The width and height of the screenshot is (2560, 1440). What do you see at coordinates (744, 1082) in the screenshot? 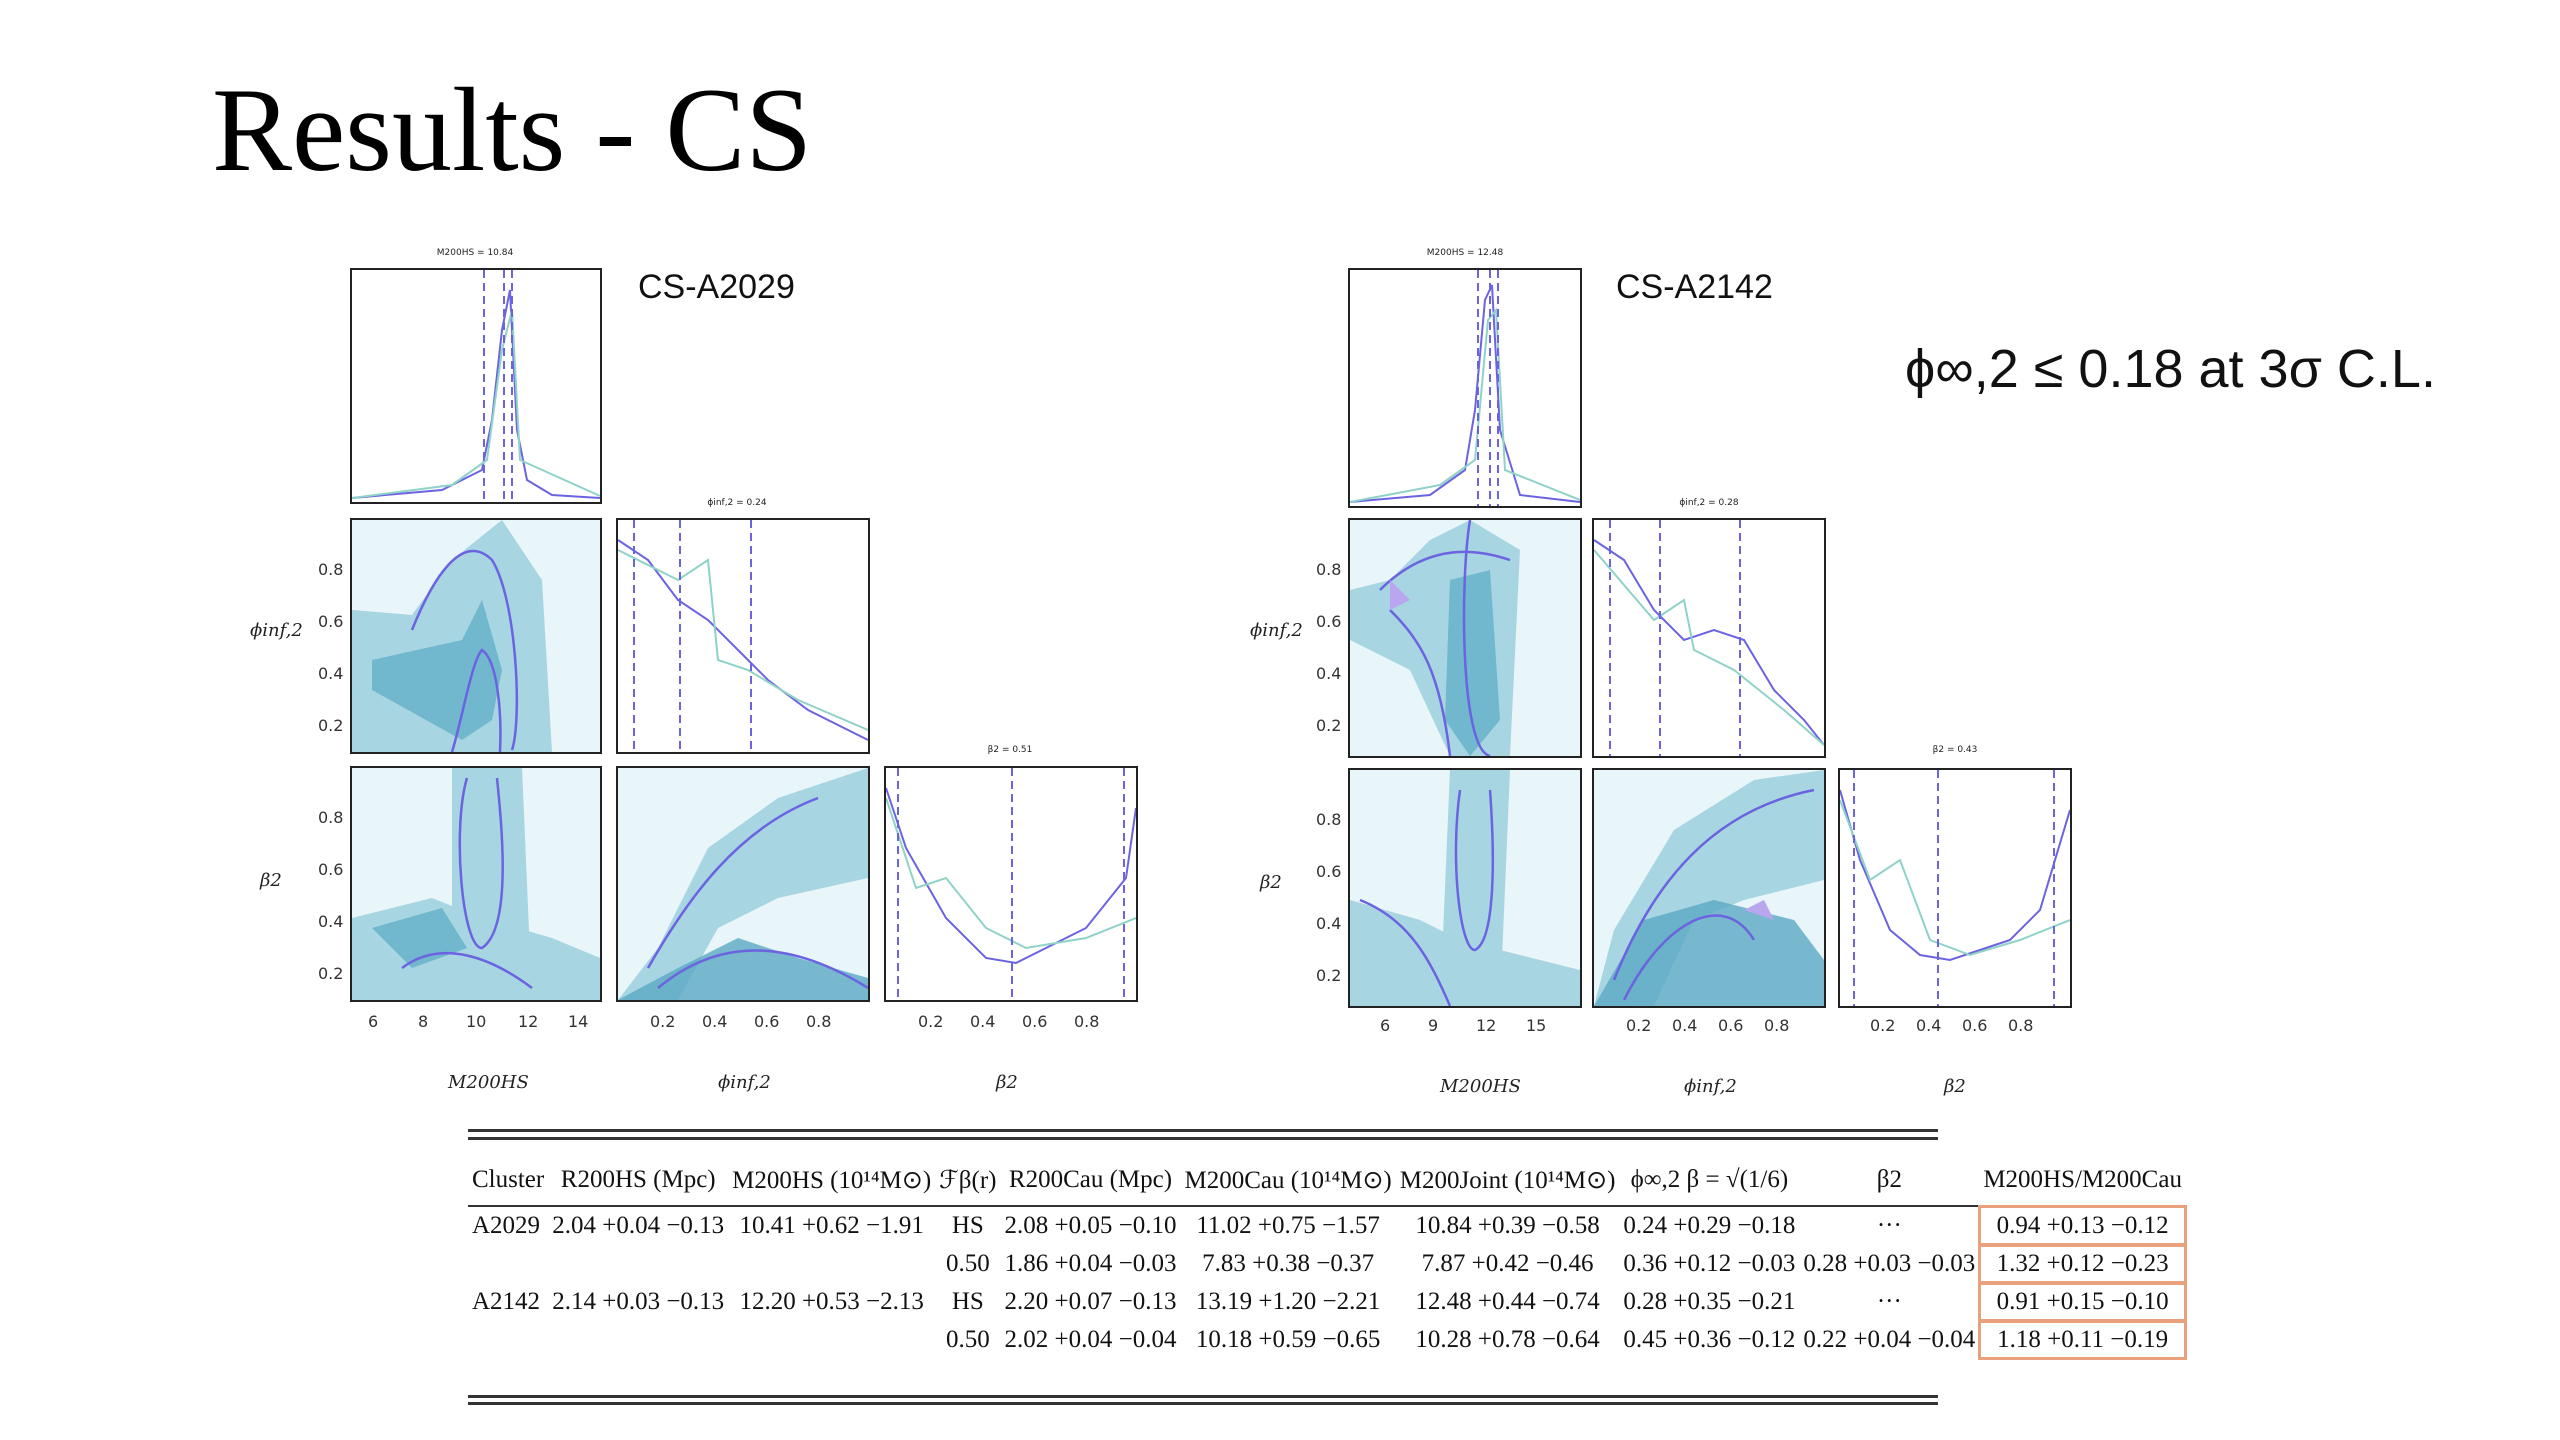
I see `x-label-phi: ϕinf,2` at bounding box center [744, 1082].